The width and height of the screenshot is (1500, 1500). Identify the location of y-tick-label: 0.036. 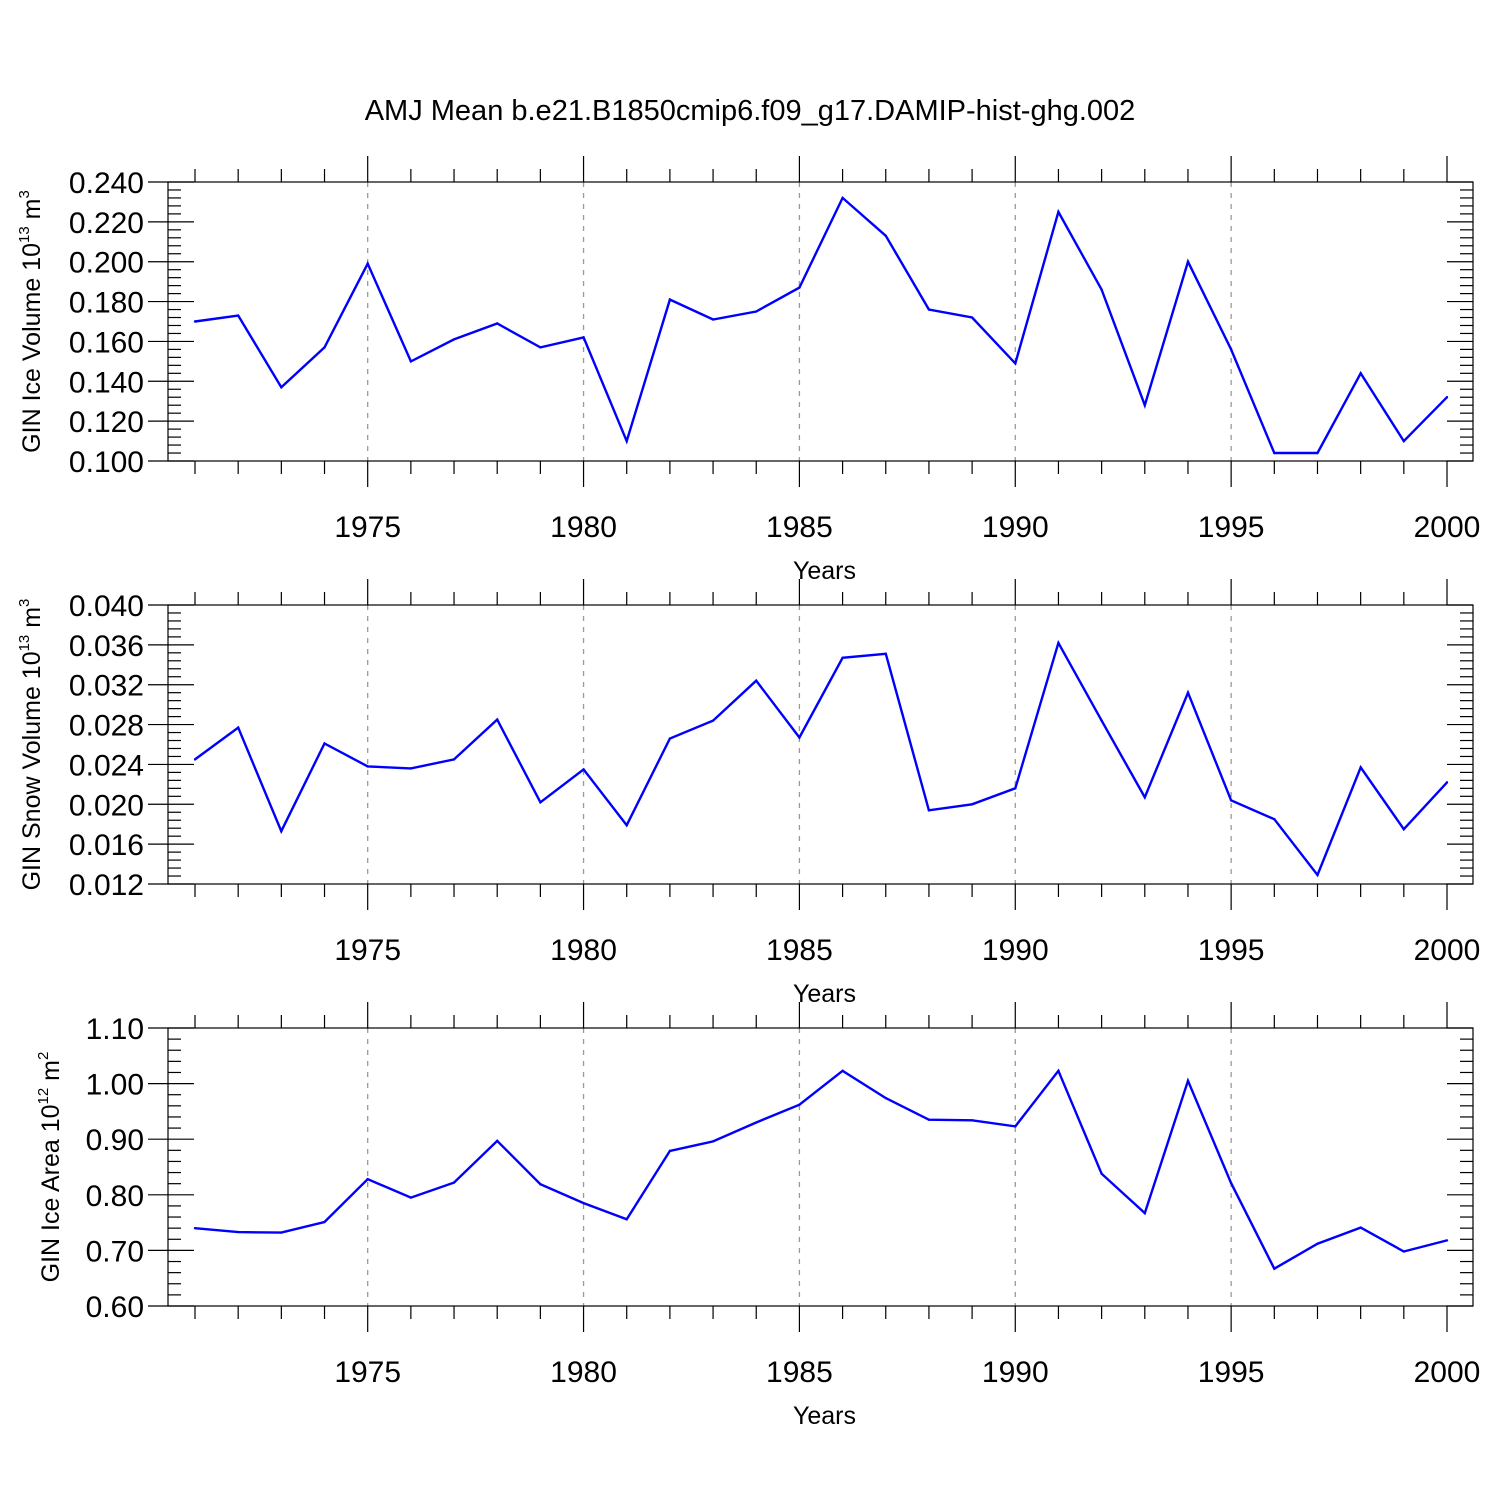
(106, 646).